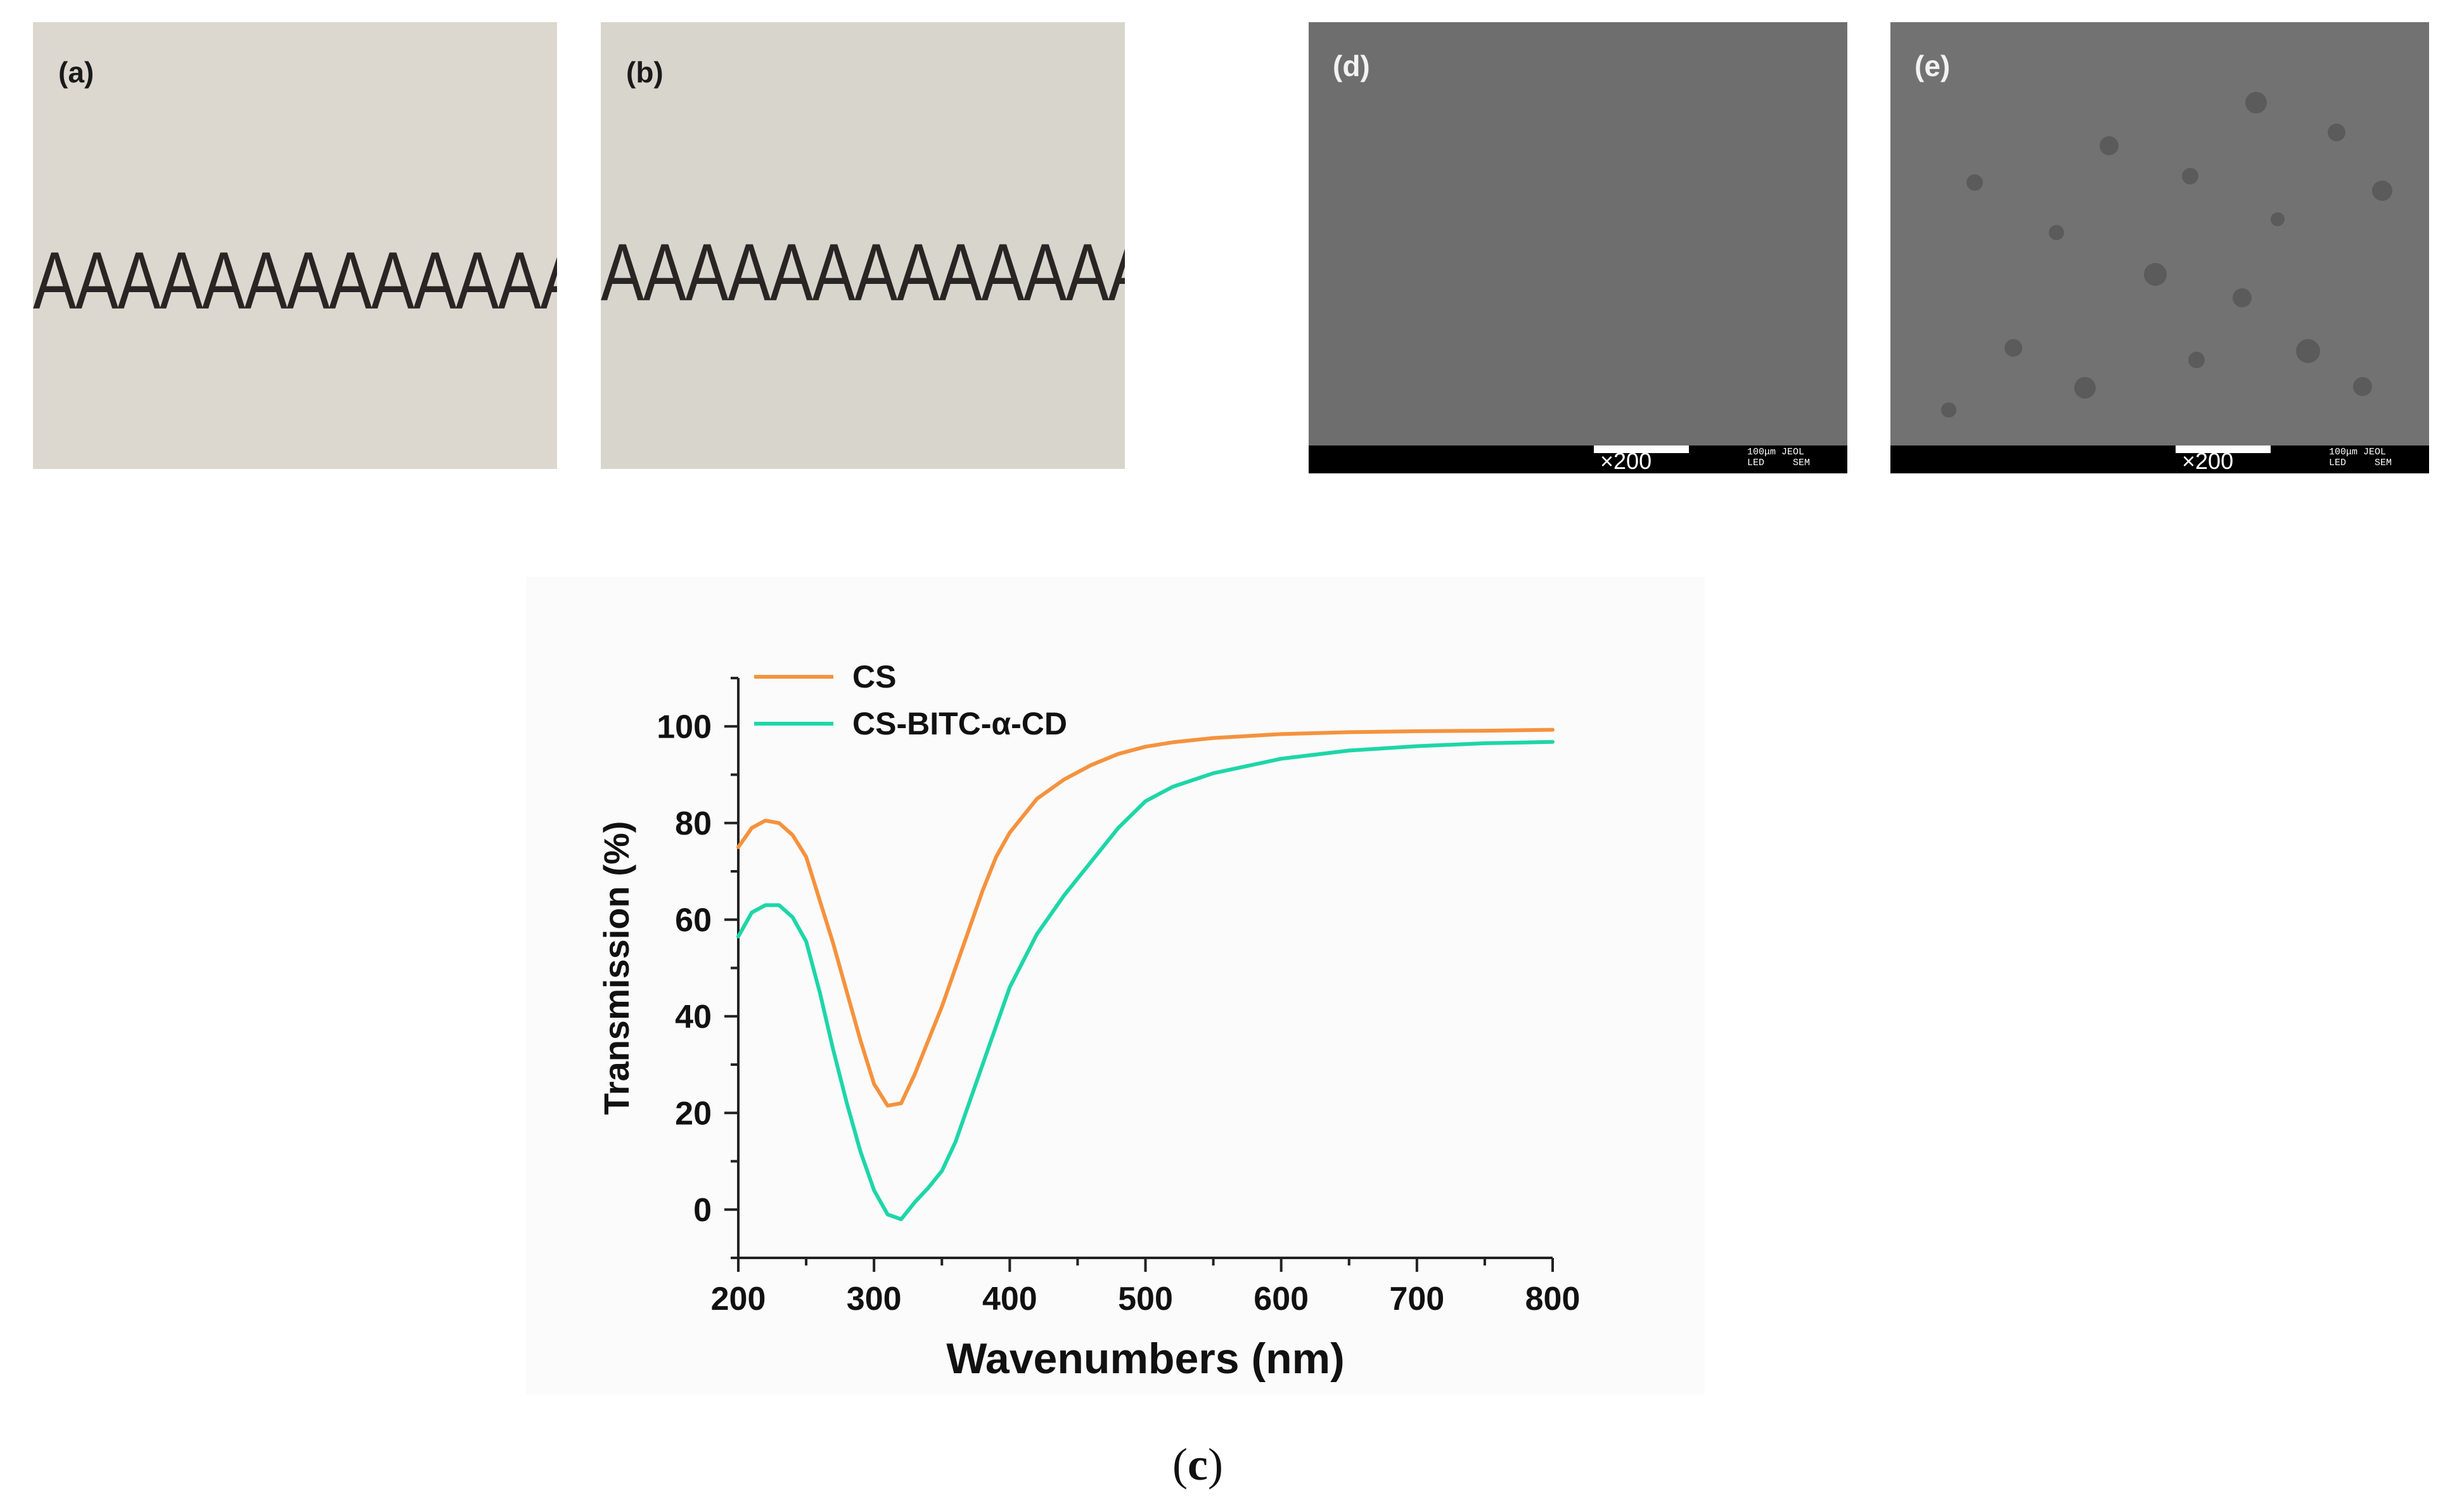  I want to click on y-axis-label: Transmission (%), so click(616, 968).